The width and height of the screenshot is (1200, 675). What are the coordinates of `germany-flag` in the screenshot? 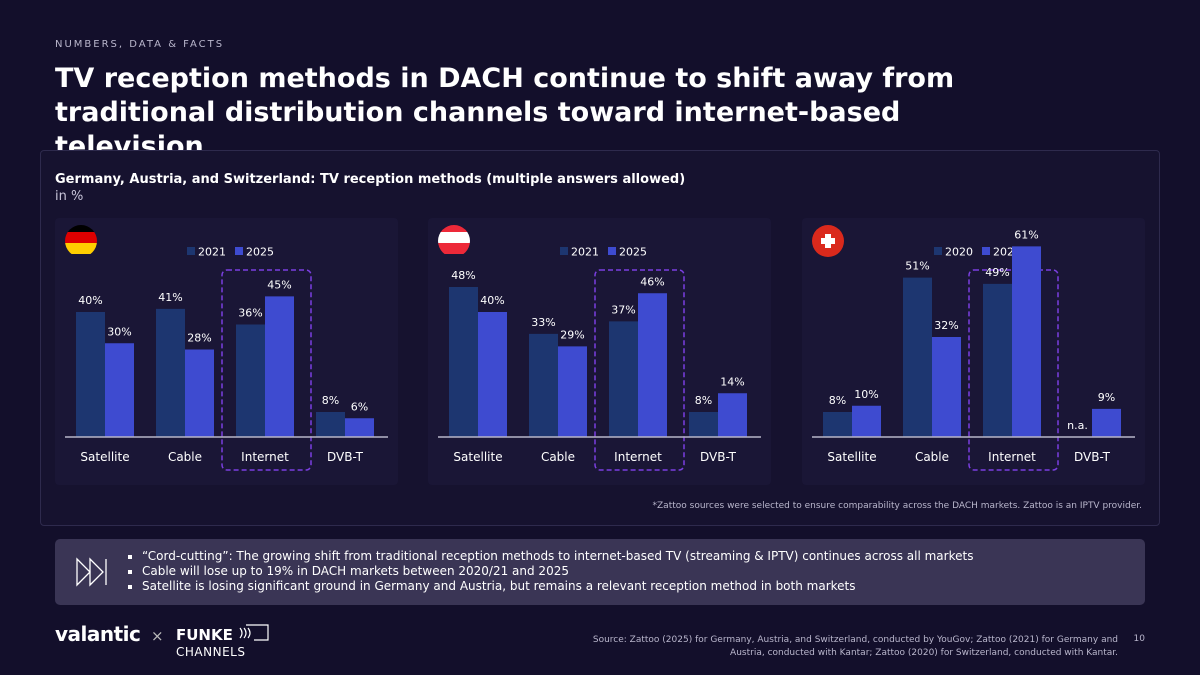 It's located at (81, 239).